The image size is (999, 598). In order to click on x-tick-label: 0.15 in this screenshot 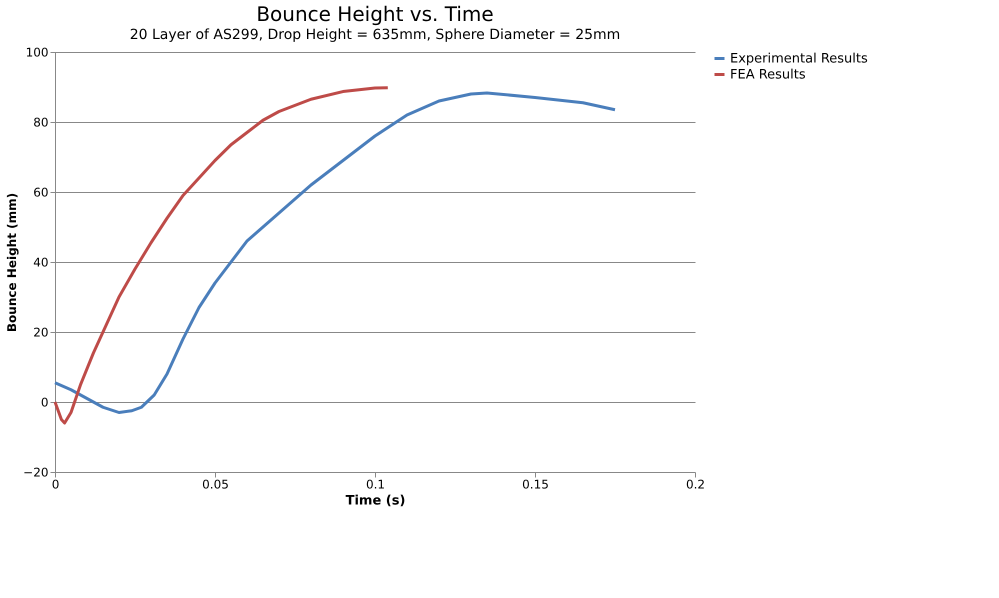, I will do `click(535, 485)`.